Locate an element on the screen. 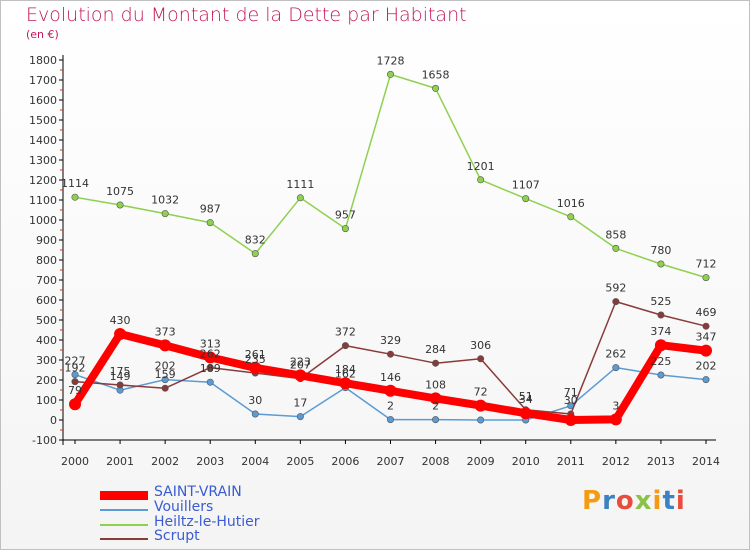  data-label: 1201 is located at coordinates (481, 166).